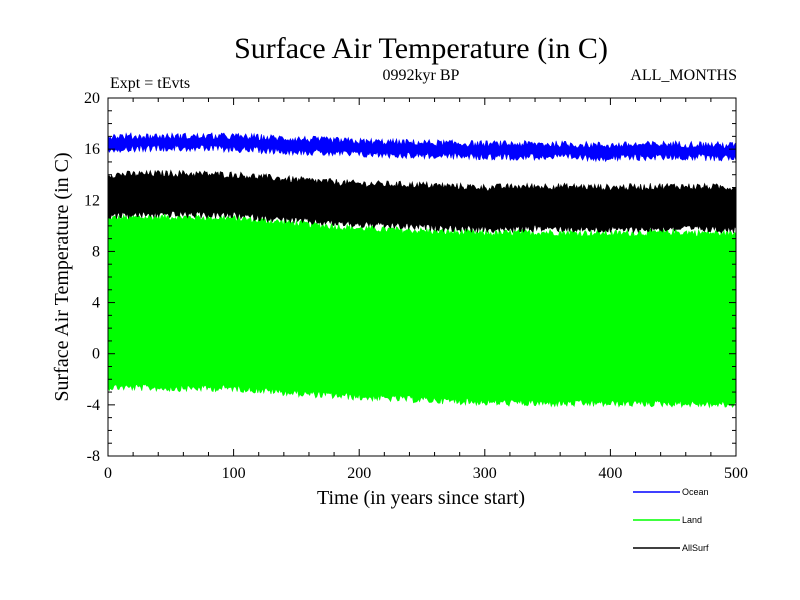 The width and height of the screenshot is (800, 600). Describe the element at coordinates (421, 498) in the screenshot. I see `x-axis-label: Time (in years since start)` at that location.